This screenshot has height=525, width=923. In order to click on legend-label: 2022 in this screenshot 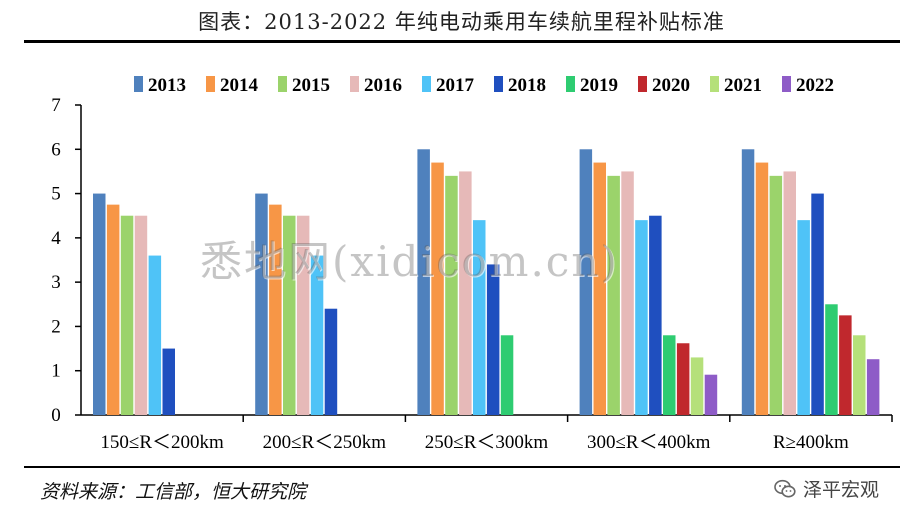, I will do `click(815, 85)`.